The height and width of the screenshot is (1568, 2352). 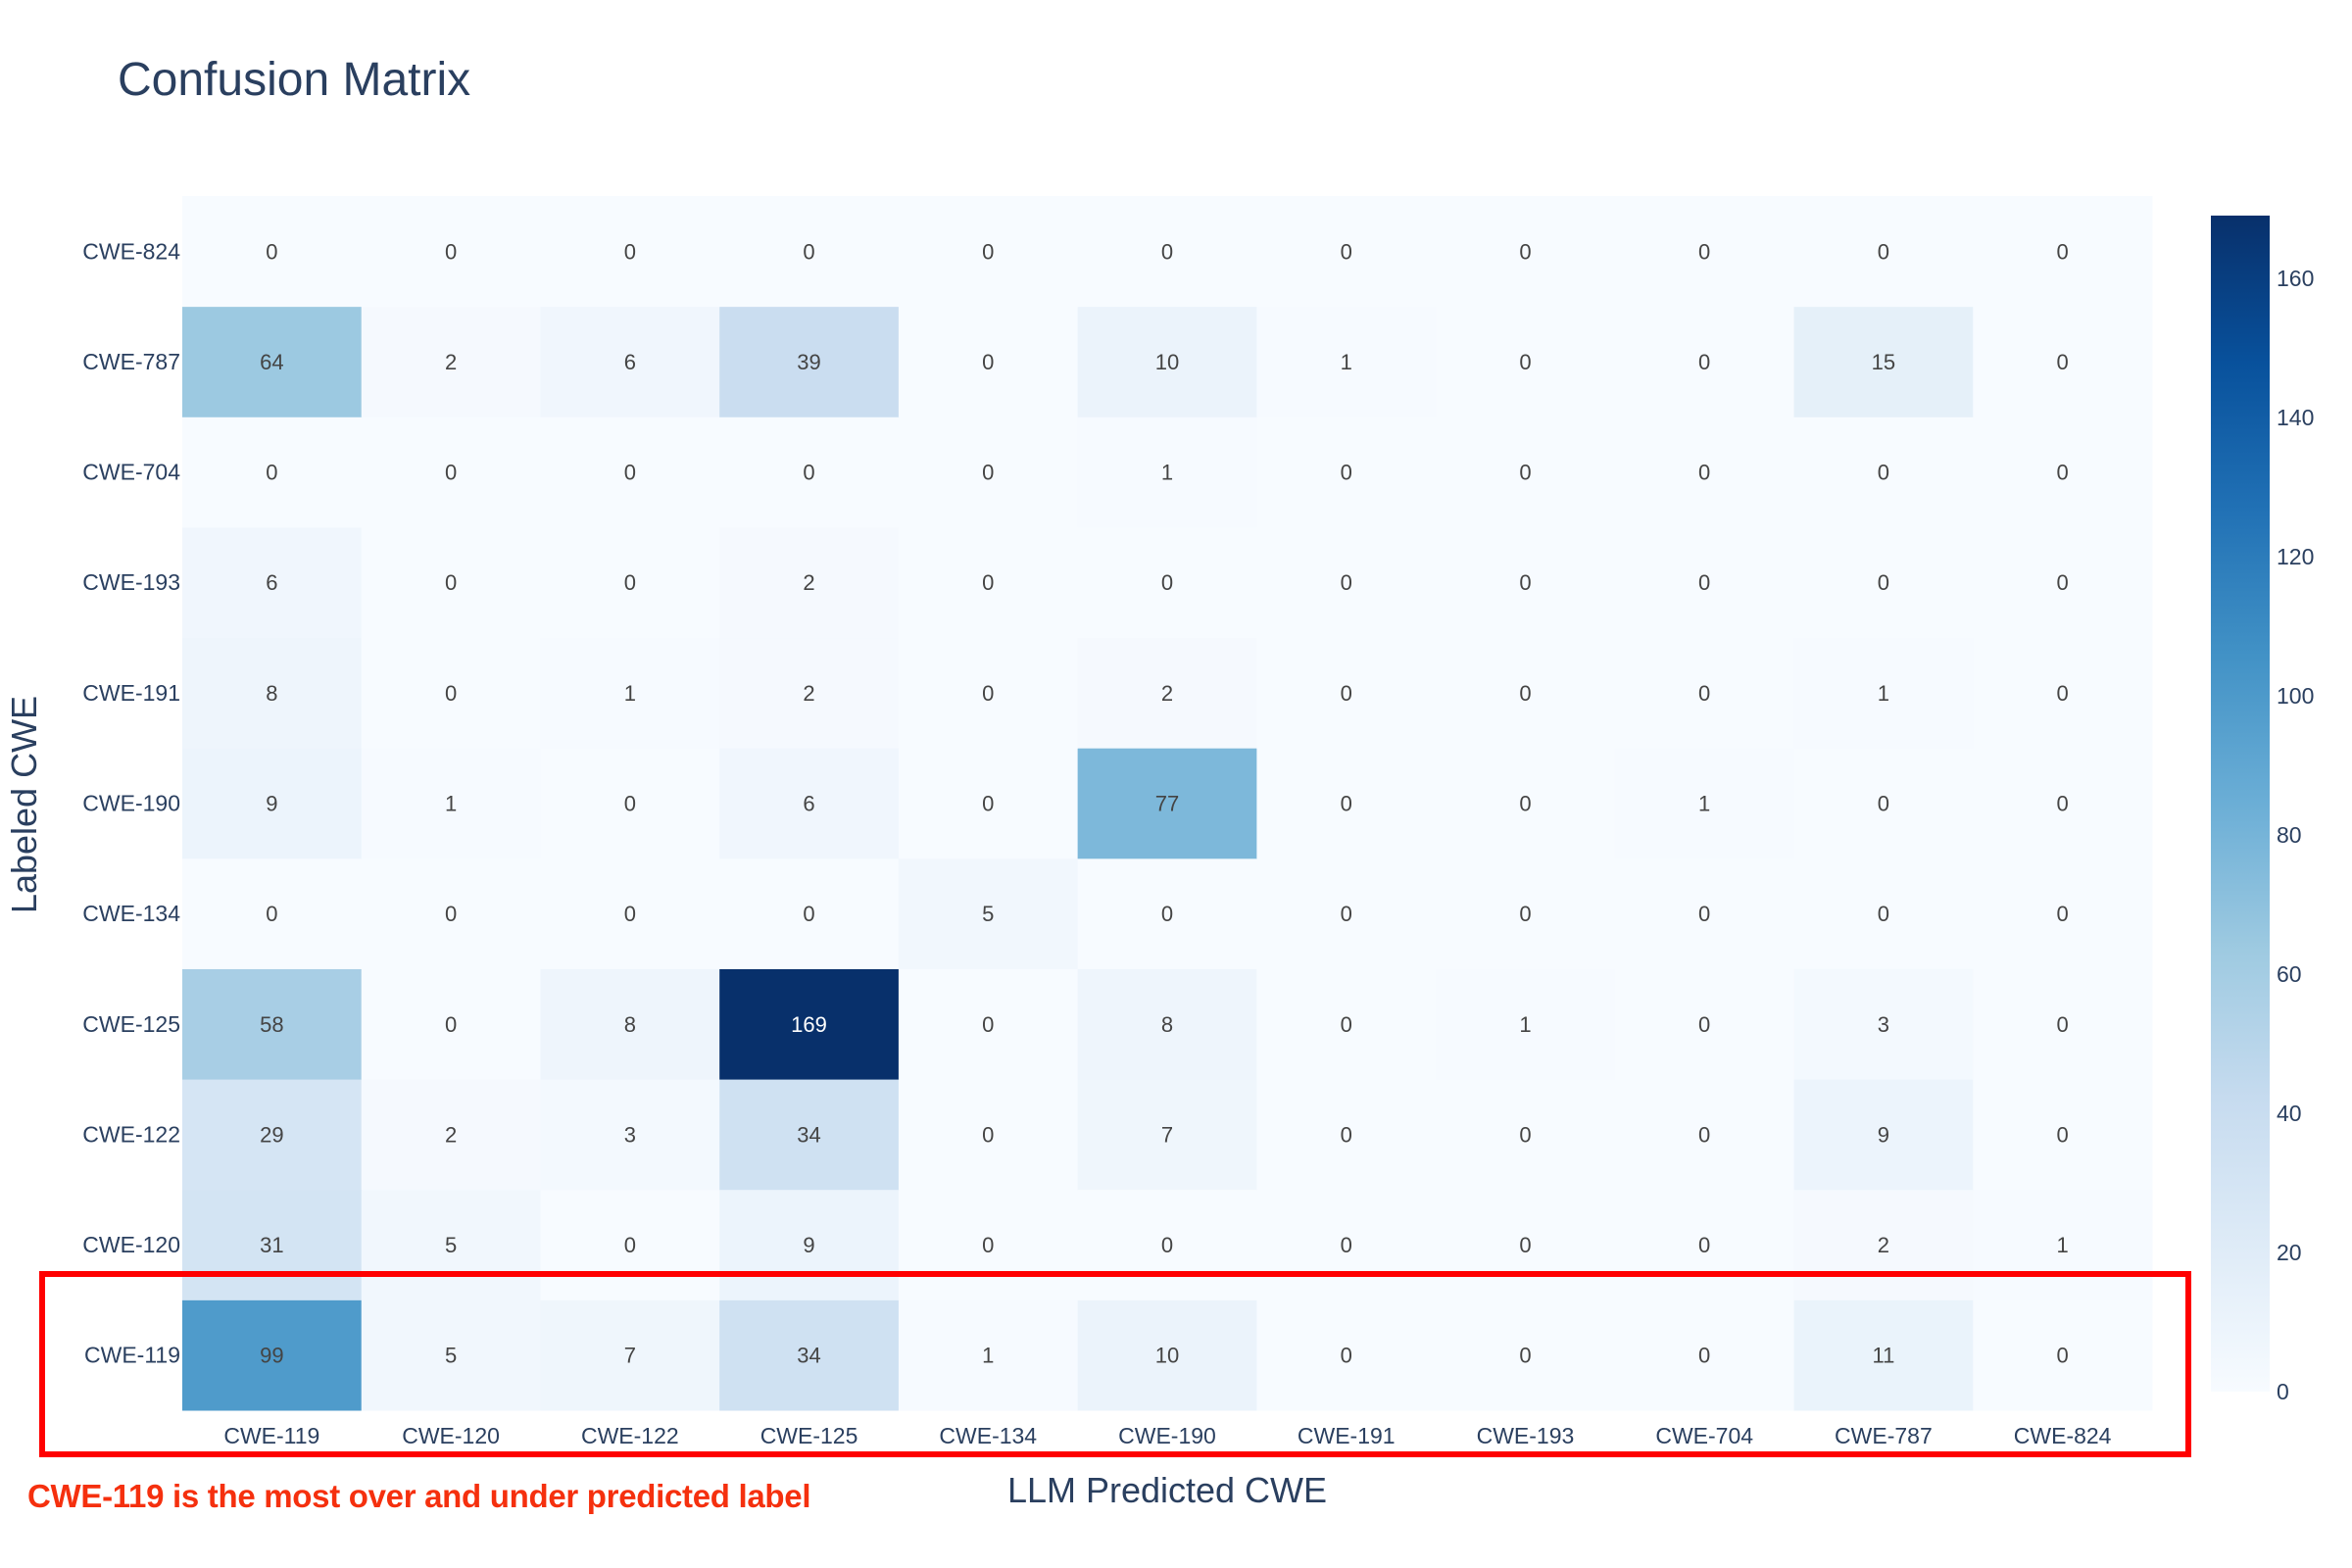 What do you see at coordinates (131, 361) in the screenshot?
I see `y-tick-label: CWE-787` at bounding box center [131, 361].